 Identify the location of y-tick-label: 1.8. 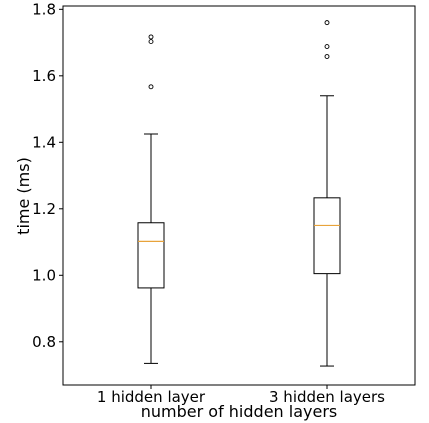
(44, 9).